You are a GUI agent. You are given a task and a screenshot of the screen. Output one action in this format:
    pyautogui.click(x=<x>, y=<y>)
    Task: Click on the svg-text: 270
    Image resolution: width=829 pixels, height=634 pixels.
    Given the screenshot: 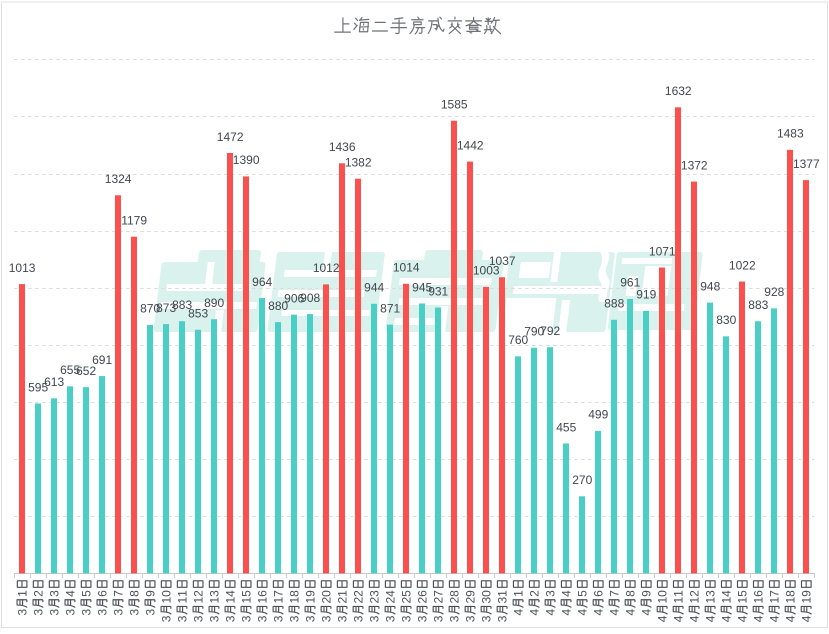 What is the action you would take?
    pyautogui.click(x=582, y=480)
    